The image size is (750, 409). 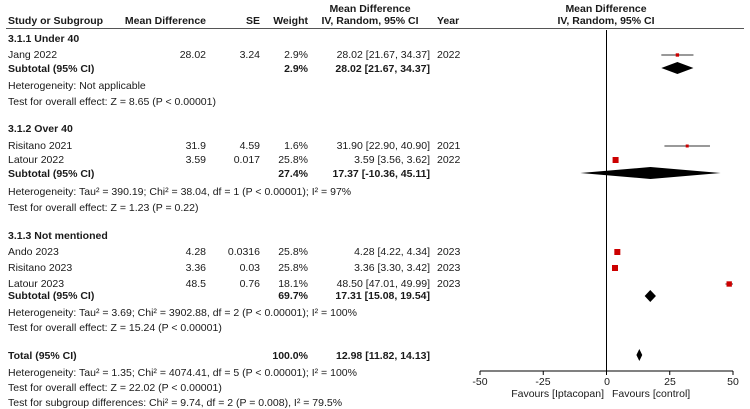 What do you see at coordinates (383, 284) in the screenshot?
I see `study-ci: 48.50 [47.01, 49.99]` at bounding box center [383, 284].